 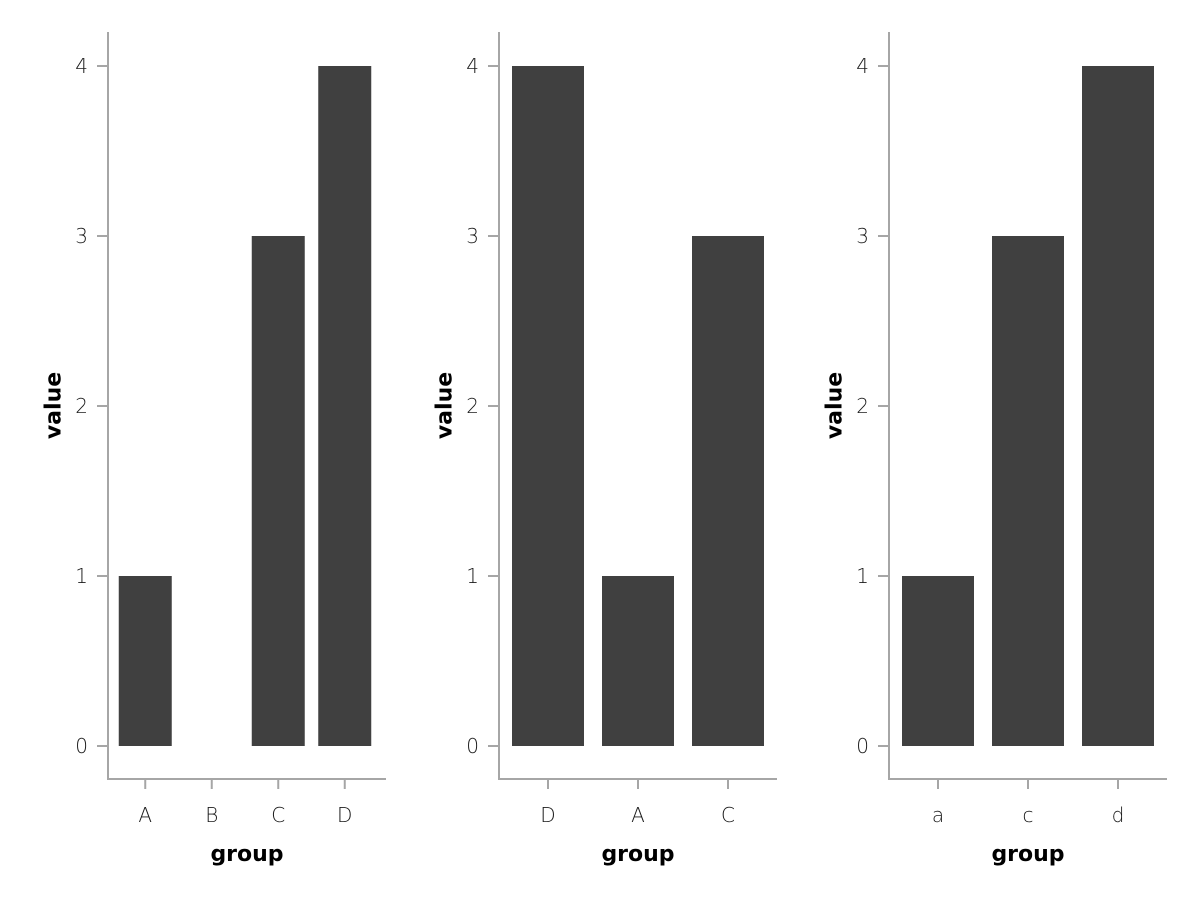 What do you see at coordinates (211, 815) in the screenshot?
I see `x-tick-label: B` at bounding box center [211, 815].